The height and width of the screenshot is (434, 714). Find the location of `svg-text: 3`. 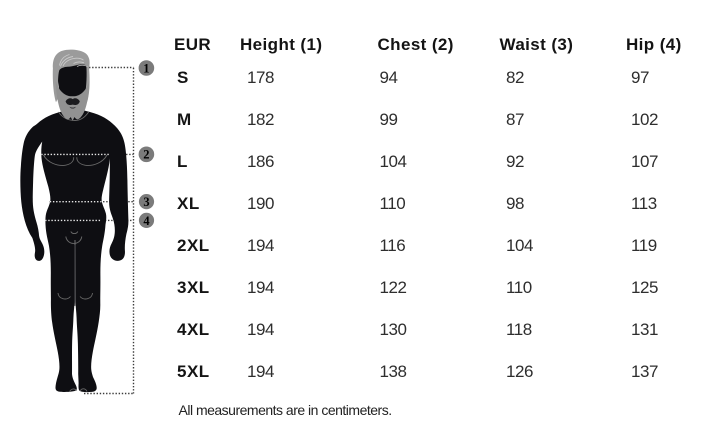

svg-text: 3 is located at coordinates (146, 202).